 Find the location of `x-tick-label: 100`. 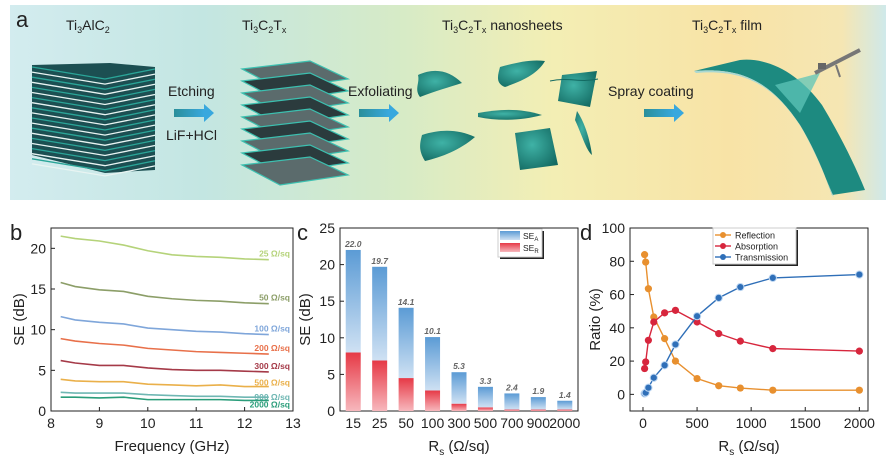

x-tick-label: 100 is located at coordinates (433, 423).